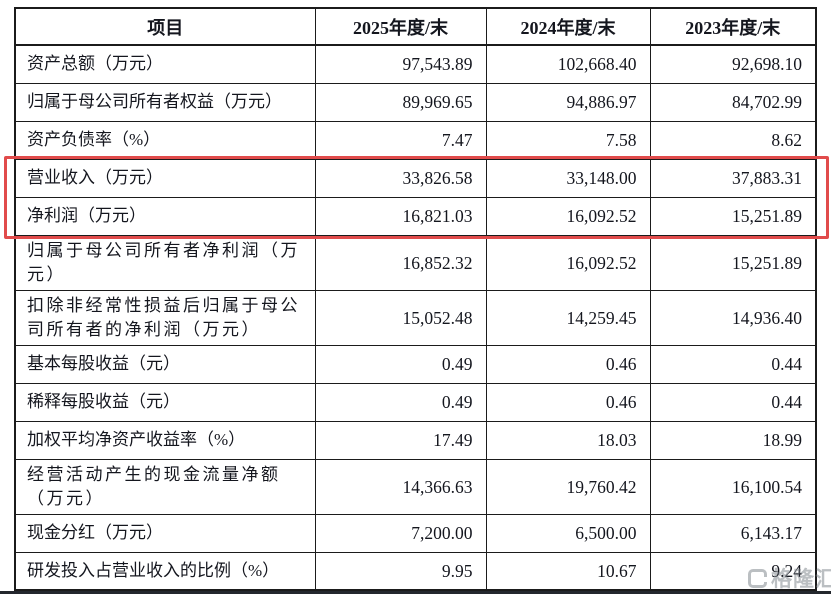 Image resolution: width=831 pixels, height=595 pixels. What do you see at coordinates (568, 26) in the screenshot?
I see `column-header: 2024年度/末` at bounding box center [568, 26].